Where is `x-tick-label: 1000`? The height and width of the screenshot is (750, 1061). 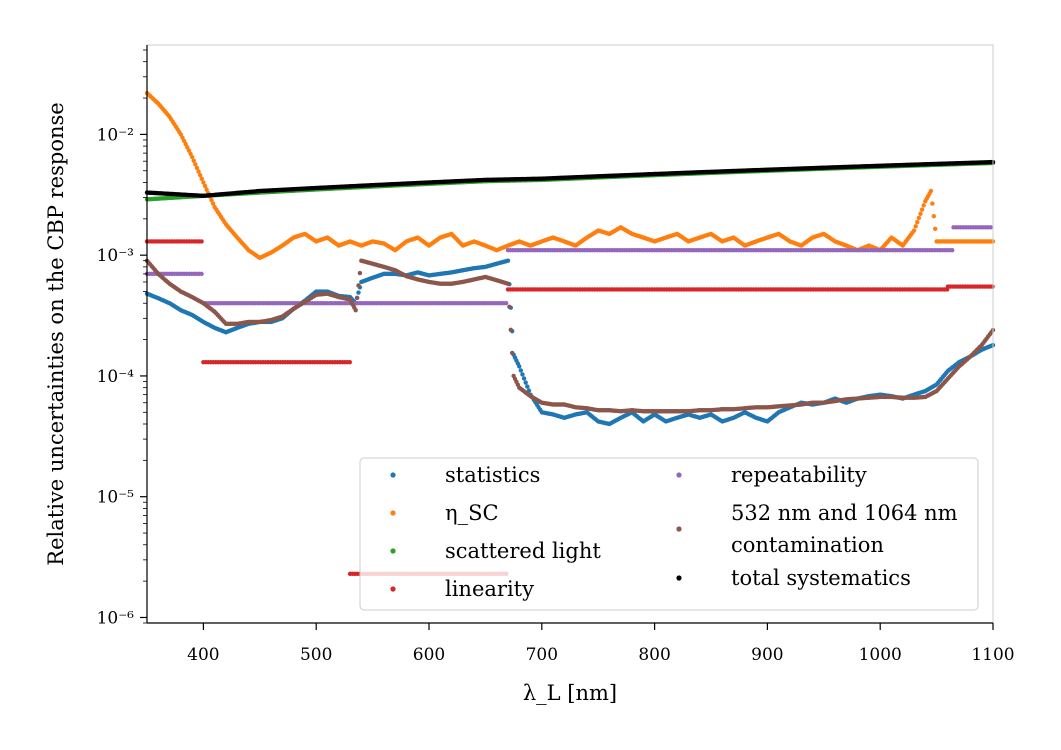
x-tick-label: 1000 is located at coordinates (880, 655).